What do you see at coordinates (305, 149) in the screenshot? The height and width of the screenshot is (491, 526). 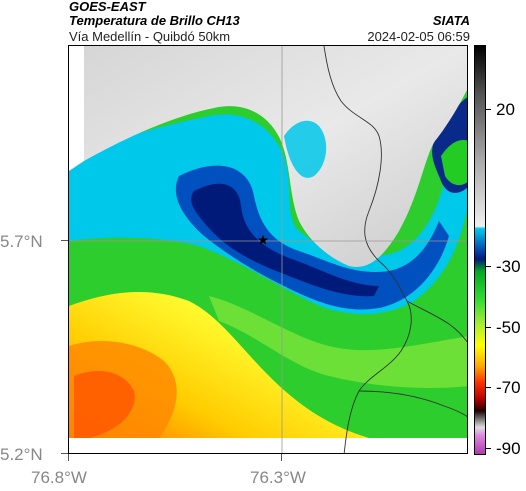 I see `cyan-cloud-finger` at bounding box center [305, 149].